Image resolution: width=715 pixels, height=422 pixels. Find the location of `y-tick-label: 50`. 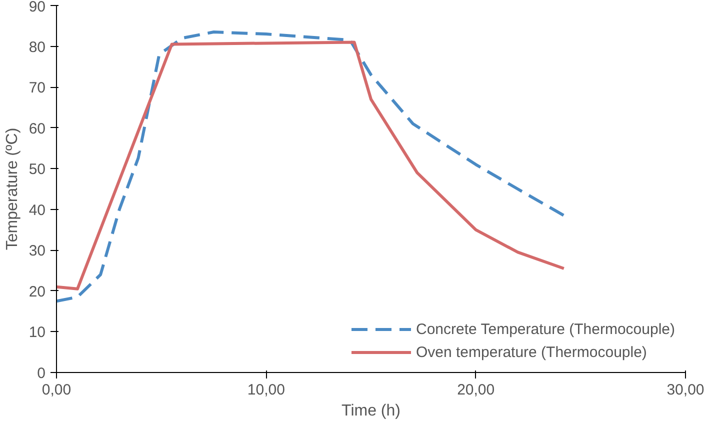

y-tick-label: 50 is located at coordinates (37, 169).